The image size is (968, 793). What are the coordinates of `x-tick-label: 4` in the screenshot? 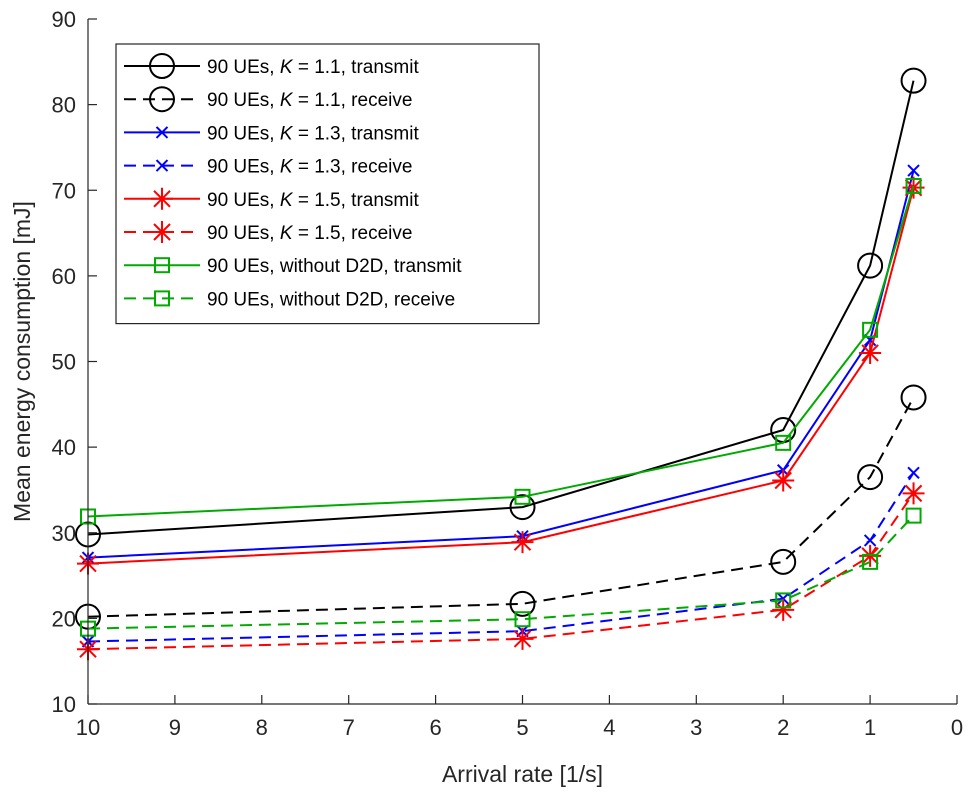 It's located at (609, 727).